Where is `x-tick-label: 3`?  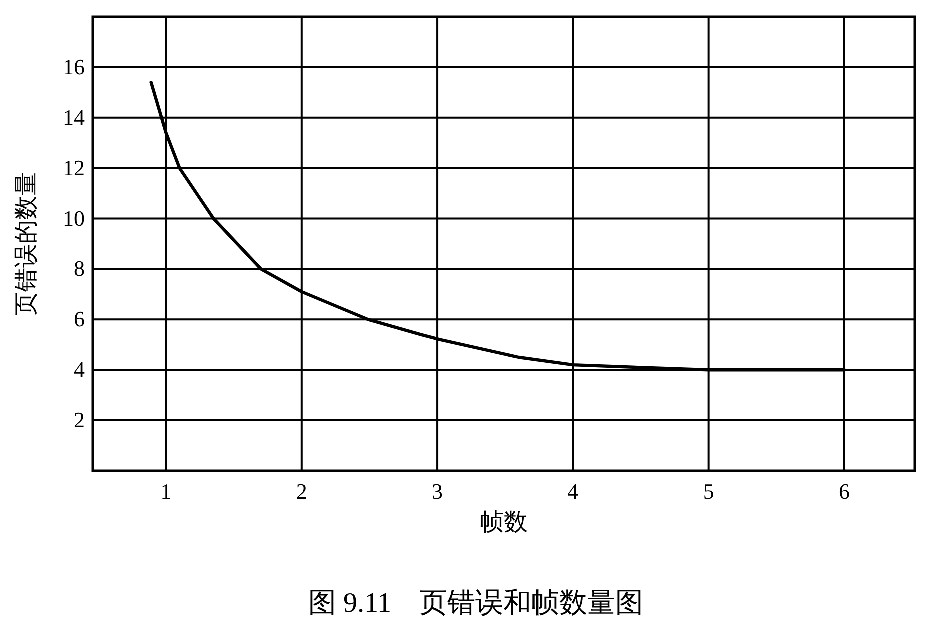
x-tick-label: 3 is located at coordinates (438, 491).